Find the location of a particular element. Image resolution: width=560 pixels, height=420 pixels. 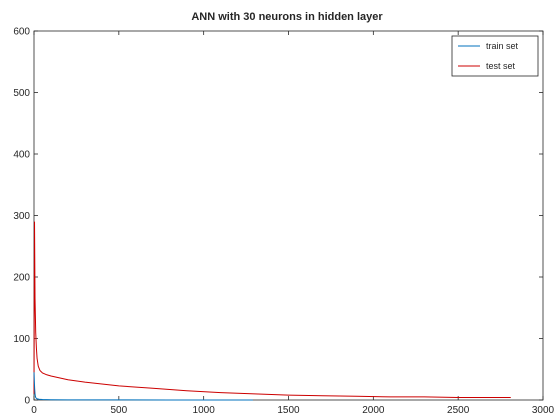

x-tick-label: 1500 is located at coordinates (288, 410).